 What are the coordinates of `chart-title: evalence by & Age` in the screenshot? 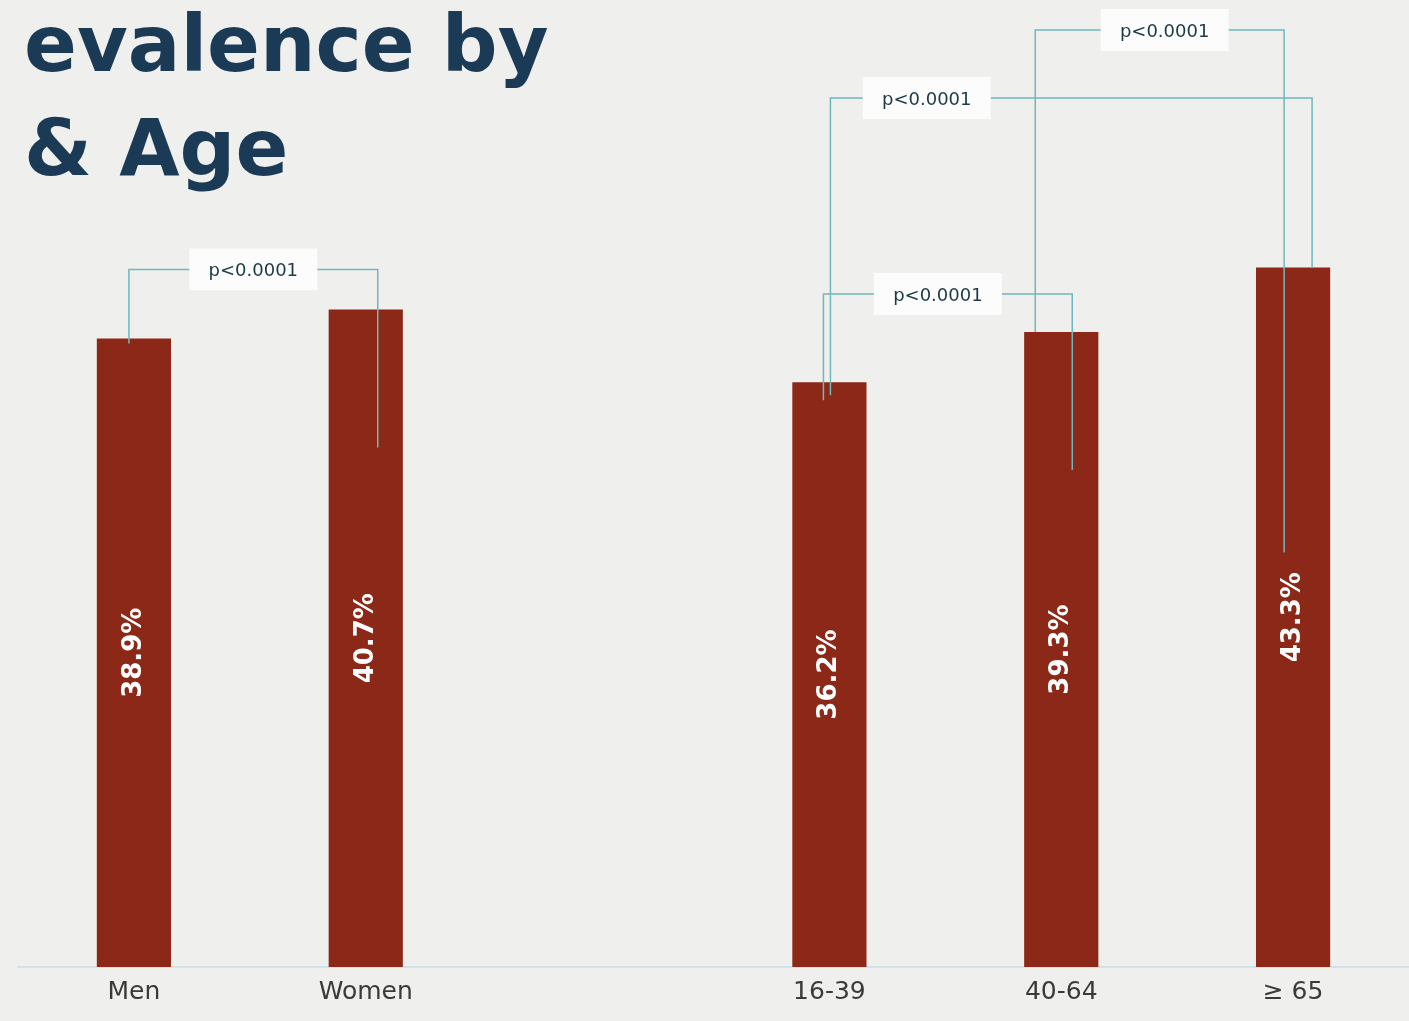 It's located at (286, 97).